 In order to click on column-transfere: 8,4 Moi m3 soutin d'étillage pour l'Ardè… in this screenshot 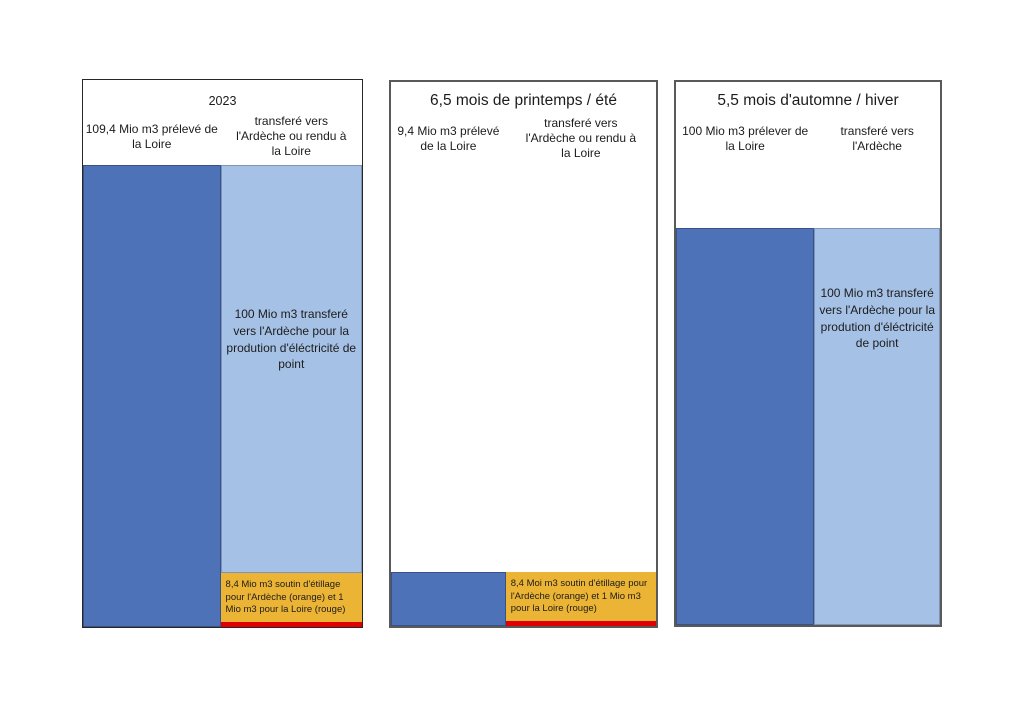, I will do `click(580, 396)`.